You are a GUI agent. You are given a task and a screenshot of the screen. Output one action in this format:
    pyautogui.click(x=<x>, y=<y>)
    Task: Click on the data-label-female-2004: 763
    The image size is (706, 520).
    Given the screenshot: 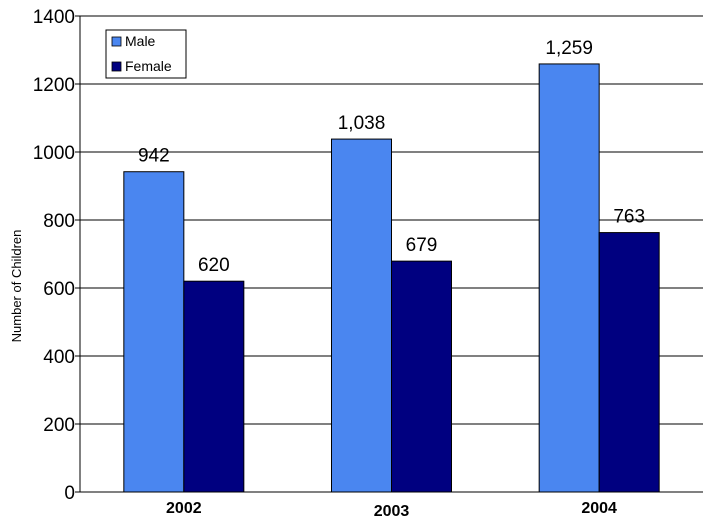 What is the action you would take?
    pyautogui.click(x=629, y=217)
    